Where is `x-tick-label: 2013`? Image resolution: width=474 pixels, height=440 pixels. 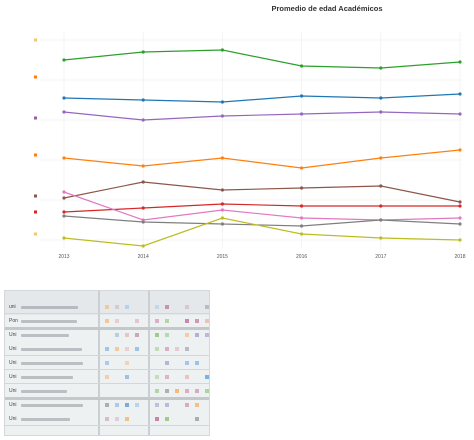 x-tick-label: 2013 is located at coordinates (63, 257).